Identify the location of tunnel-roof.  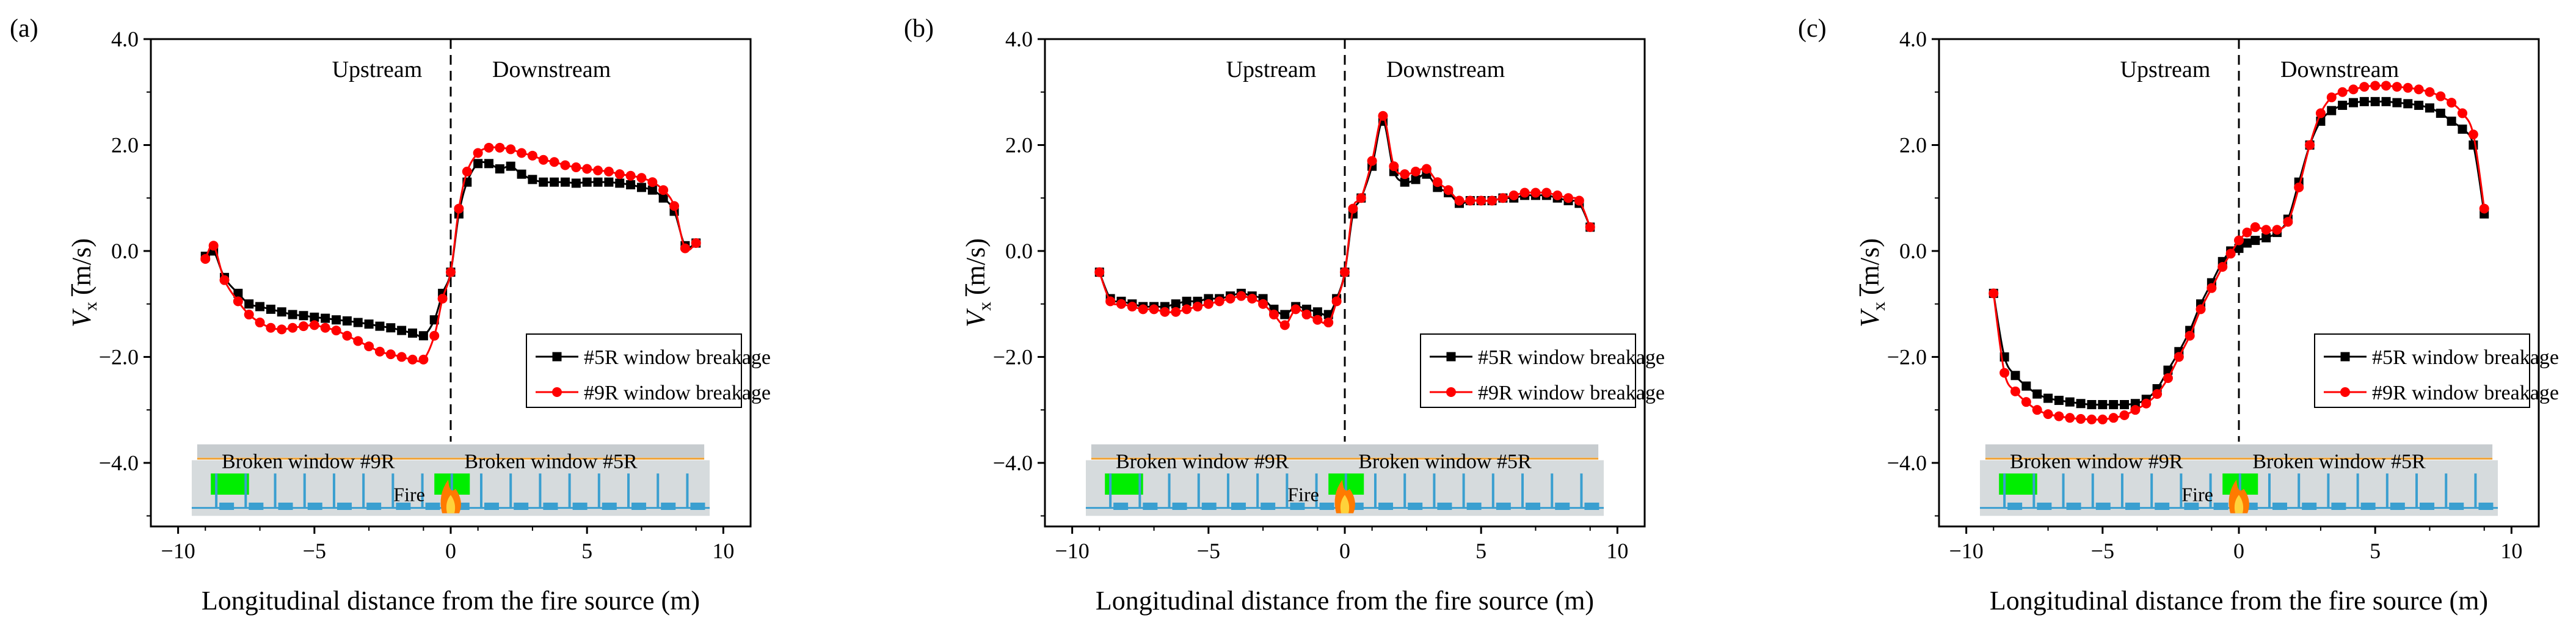
(1345, 451).